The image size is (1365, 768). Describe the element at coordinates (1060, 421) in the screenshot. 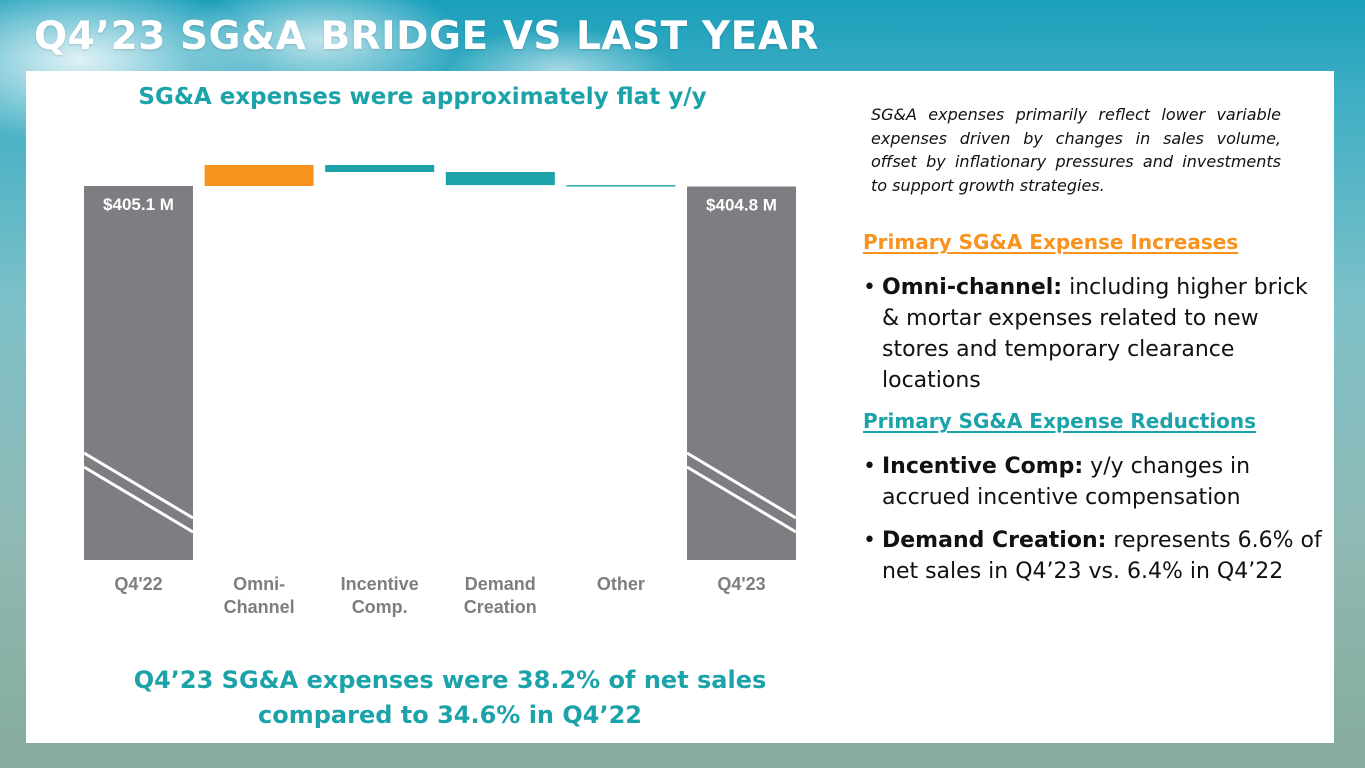

I see `reductions-heading: Primary SG&A Expense Reductions` at that location.